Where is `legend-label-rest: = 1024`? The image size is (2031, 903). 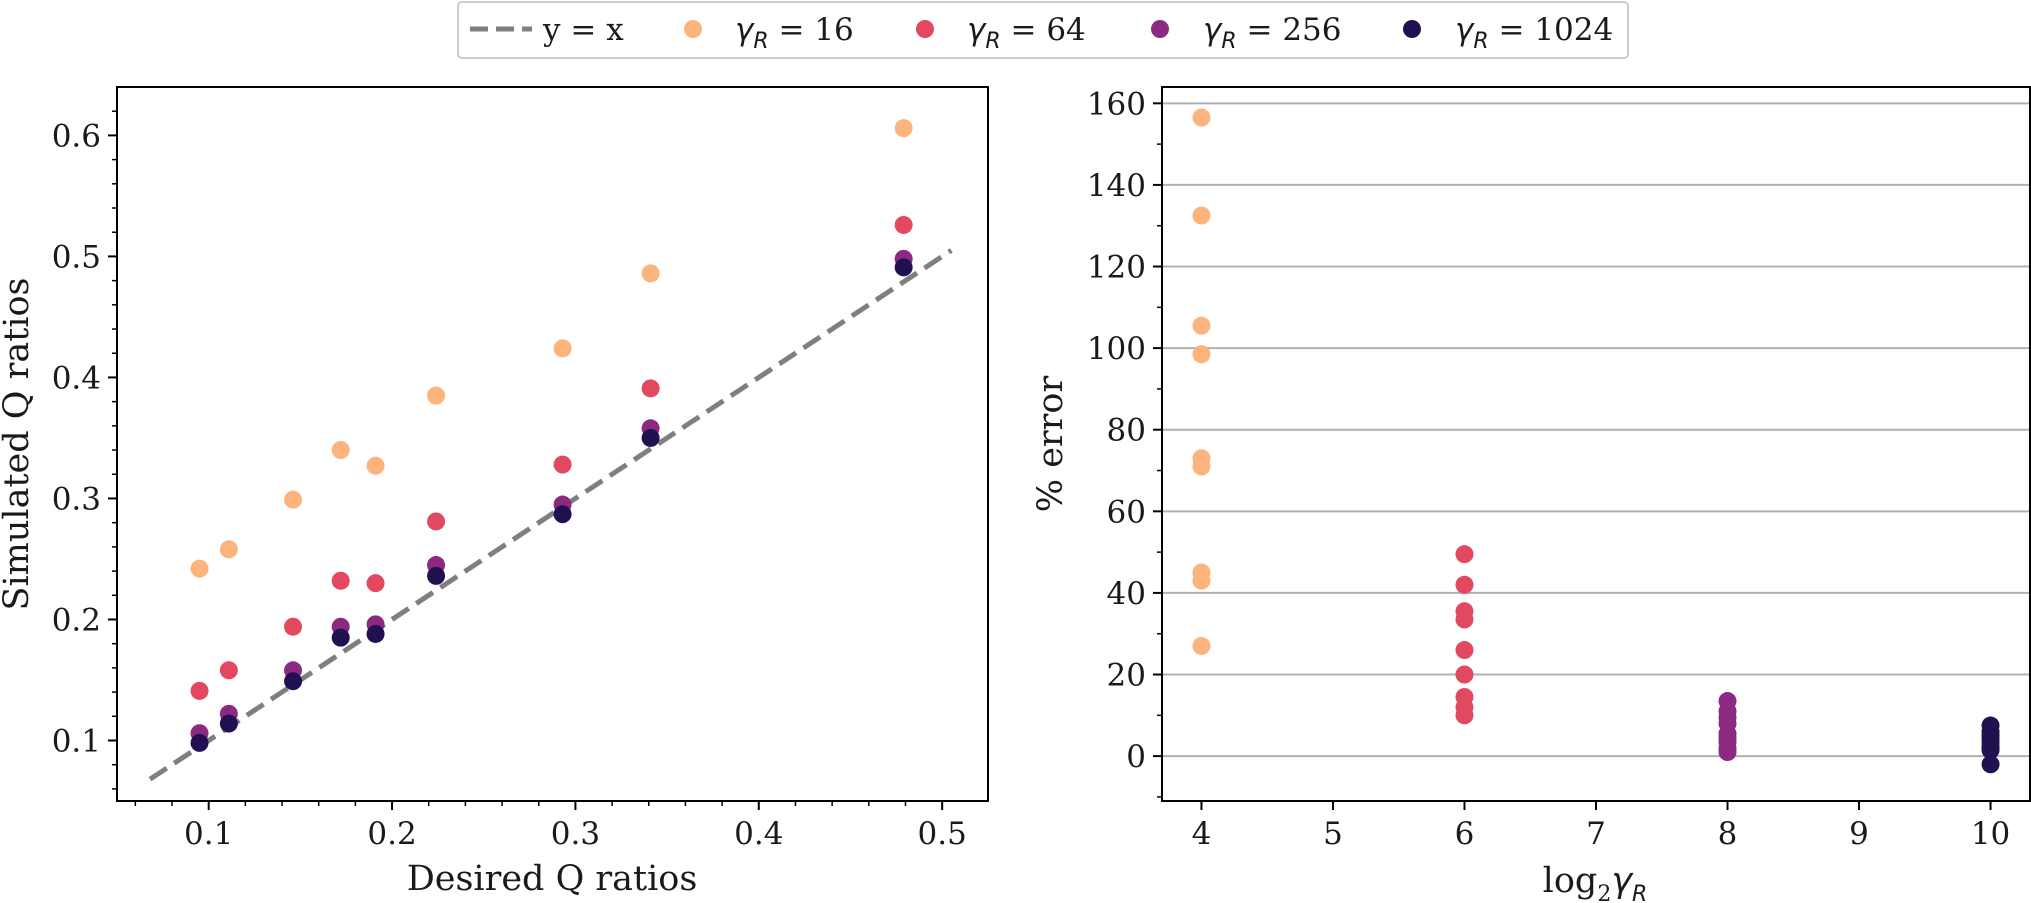
legend-label-rest: = 1024 is located at coordinates (1551, 30).